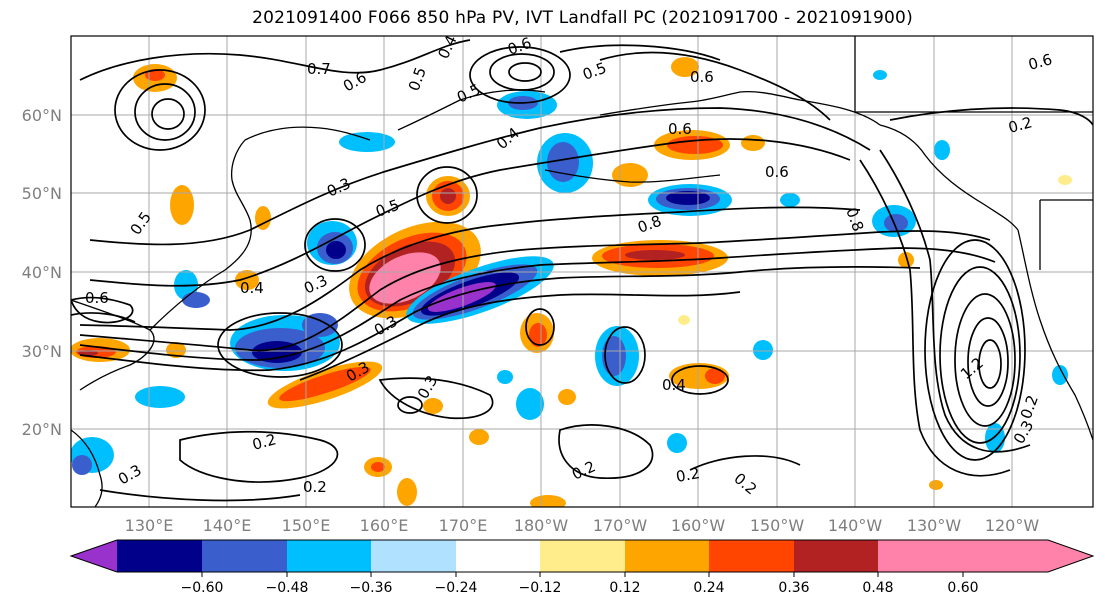  Describe the element at coordinates (306, 525) in the screenshot. I see `lon-label: 150°E` at that location.